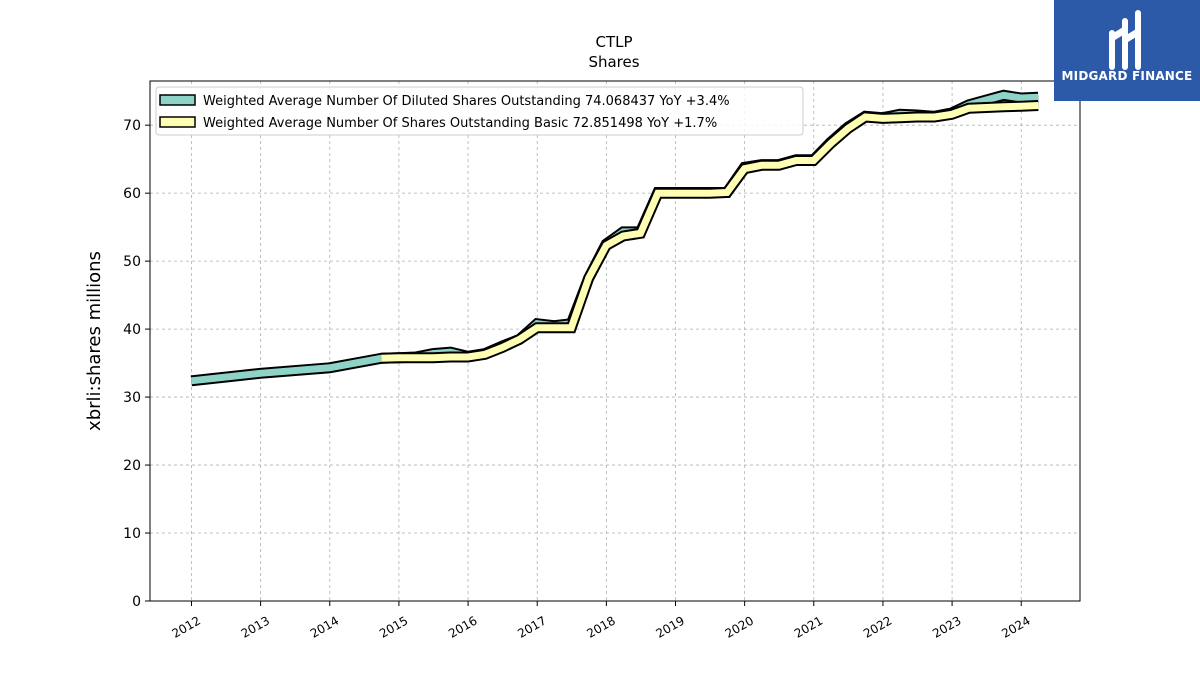 Image resolution: width=1200 pixels, height=675 pixels. Describe the element at coordinates (132, 534) in the screenshot. I see `y-tick-label: 10` at that location.